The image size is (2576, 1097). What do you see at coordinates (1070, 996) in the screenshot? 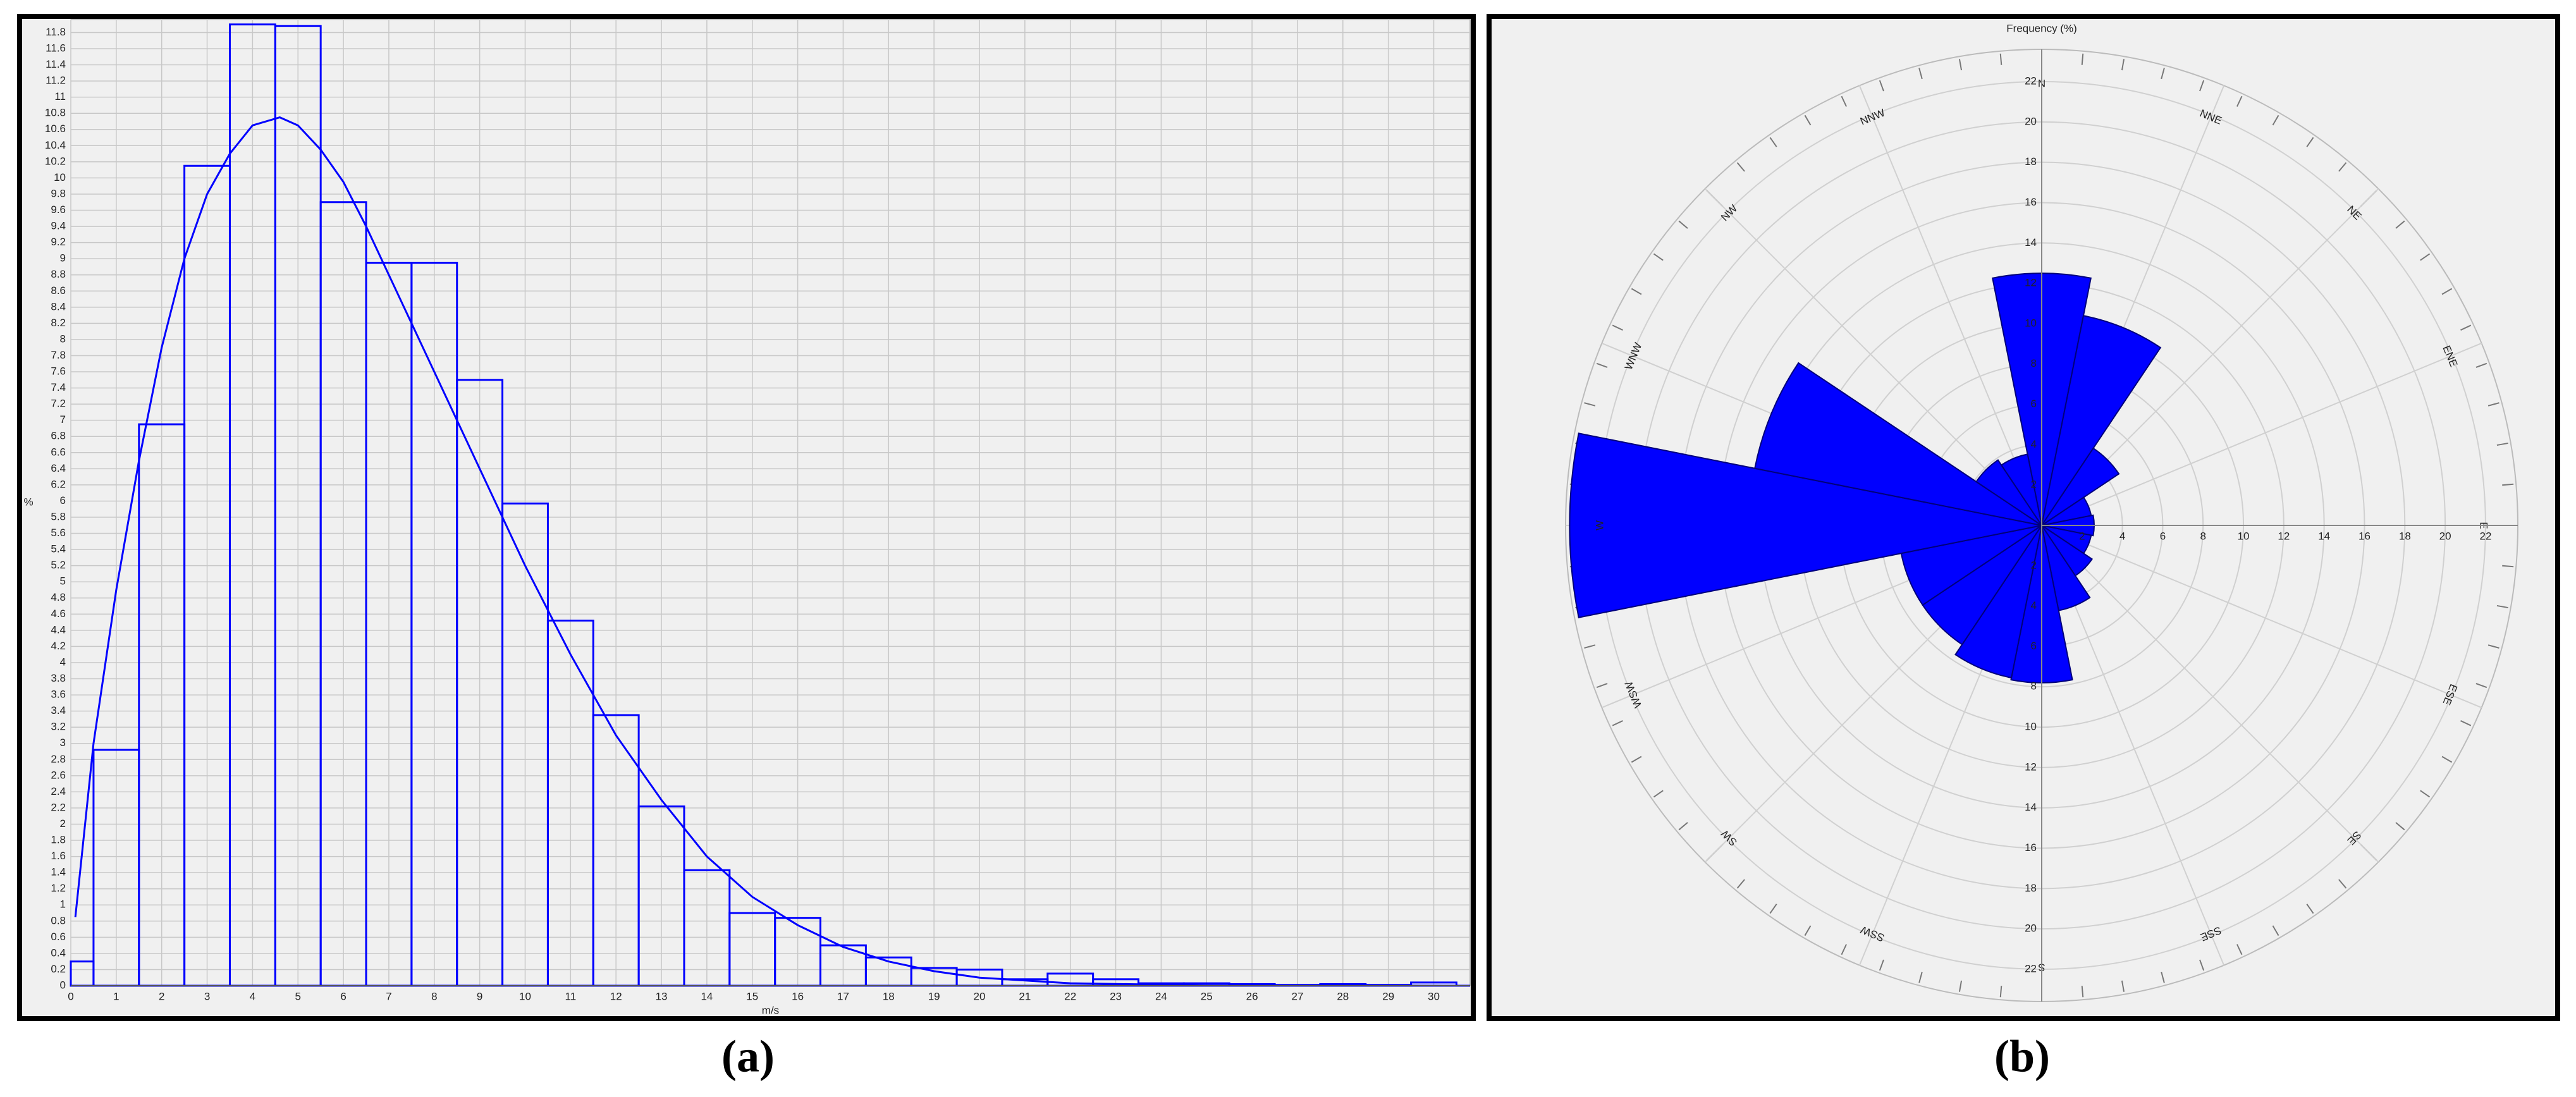
I see `x-tick-label: 22` at bounding box center [1070, 996].